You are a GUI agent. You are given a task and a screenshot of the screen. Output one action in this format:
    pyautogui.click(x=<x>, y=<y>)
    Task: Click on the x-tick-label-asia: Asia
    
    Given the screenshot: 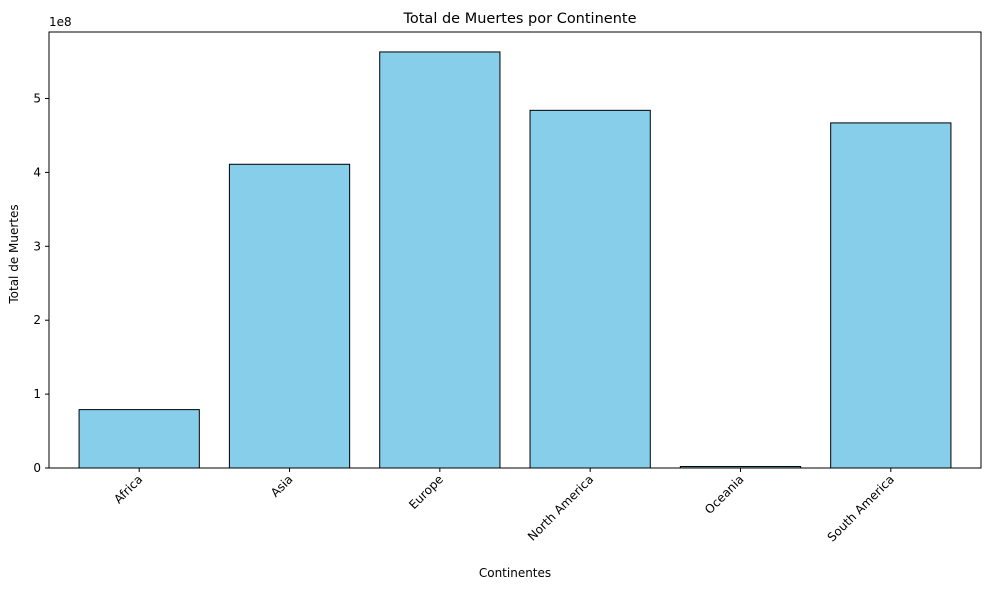 What is the action you would take?
    pyautogui.click(x=282, y=486)
    